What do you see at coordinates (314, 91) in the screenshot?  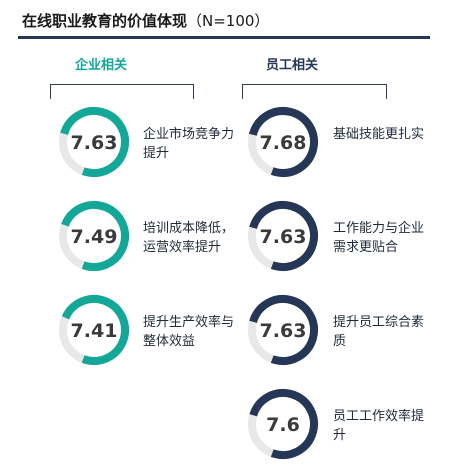 I see `group-bracket-employee` at bounding box center [314, 91].